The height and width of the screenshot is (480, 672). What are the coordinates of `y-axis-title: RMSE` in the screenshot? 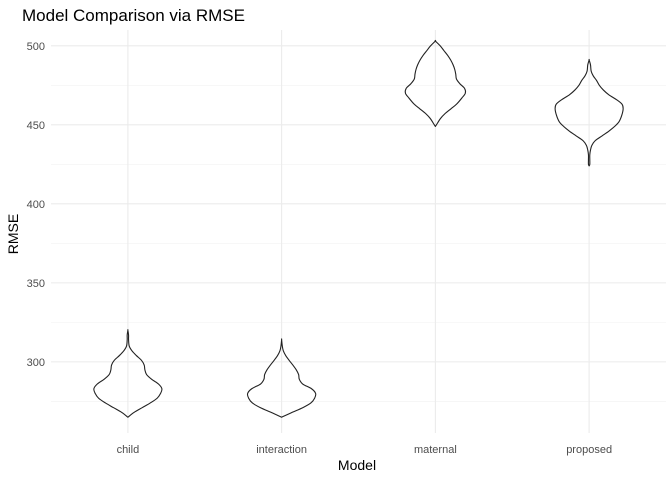 It's located at (13, 234).